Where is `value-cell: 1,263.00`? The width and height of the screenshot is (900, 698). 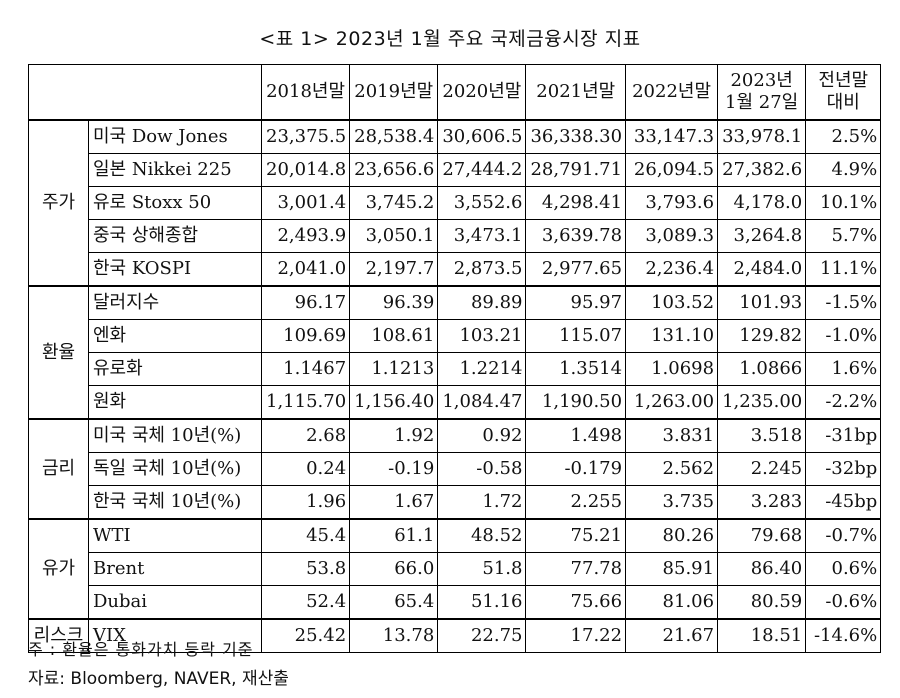
value-cell: 1,263.00 is located at coordinates (672, 402).